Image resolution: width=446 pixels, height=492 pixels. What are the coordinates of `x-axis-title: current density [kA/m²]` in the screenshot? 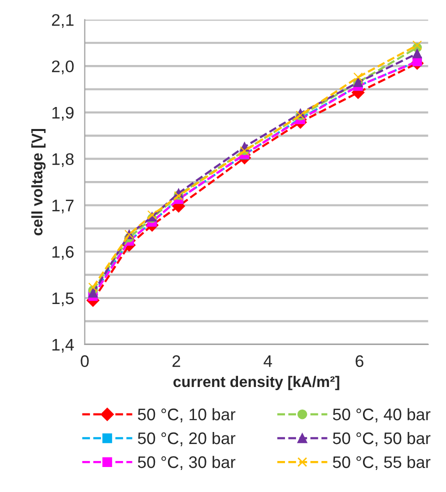 It's located at (256, 383).